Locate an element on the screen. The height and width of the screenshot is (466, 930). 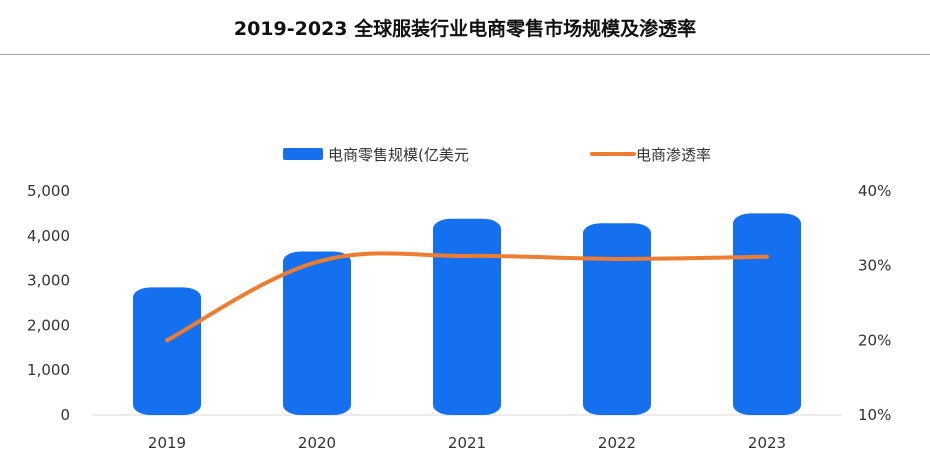
bar-2021 is located at coordinates (467, 316).